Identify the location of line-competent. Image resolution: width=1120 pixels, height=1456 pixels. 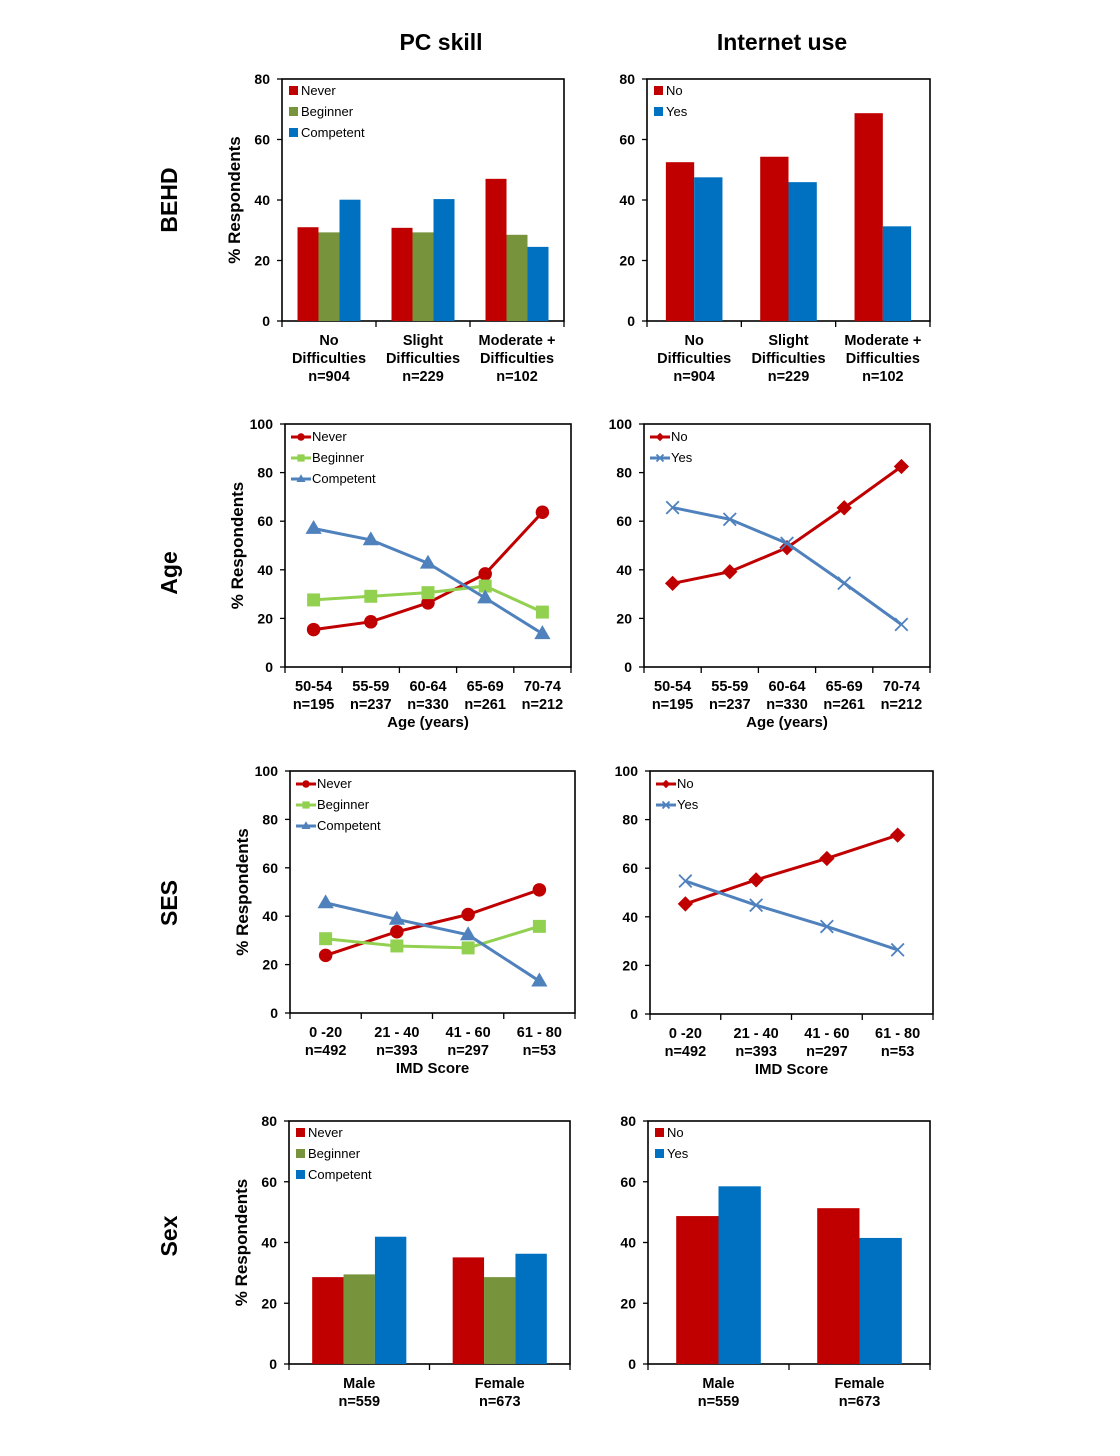
(433, 942).